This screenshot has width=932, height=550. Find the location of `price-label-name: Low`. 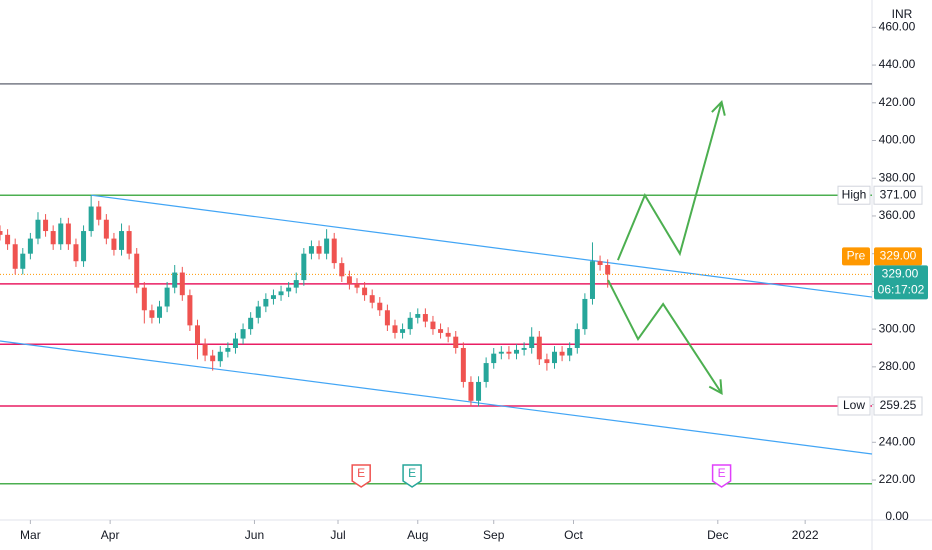

price-label-name: Low is located at coordinates (854, 405).